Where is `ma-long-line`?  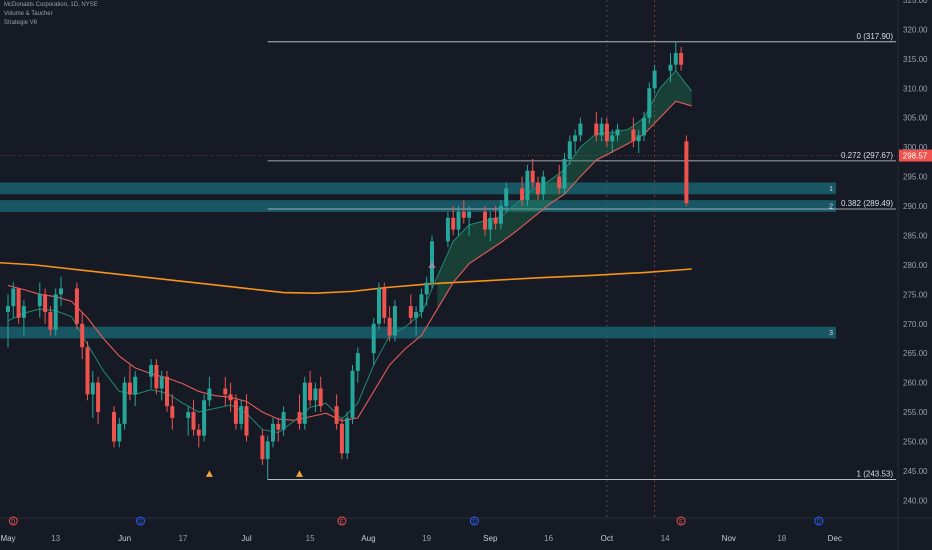 ma-long-line is located at coordinates (346, 277).